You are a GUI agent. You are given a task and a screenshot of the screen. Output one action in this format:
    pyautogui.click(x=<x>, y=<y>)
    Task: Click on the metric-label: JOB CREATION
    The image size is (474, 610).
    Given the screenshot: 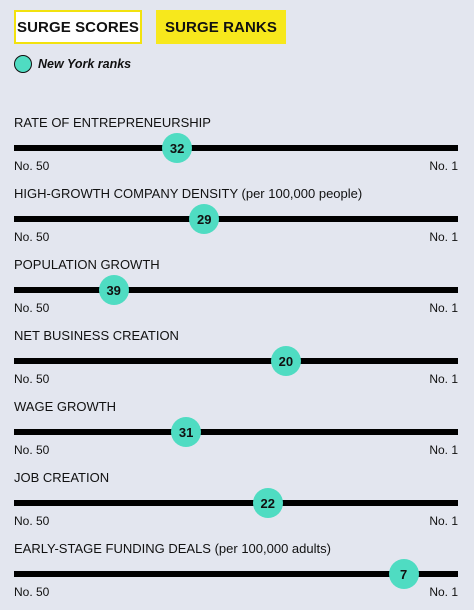 What is the action you would take?
    pyautogui.click(x=62, y=477)
    